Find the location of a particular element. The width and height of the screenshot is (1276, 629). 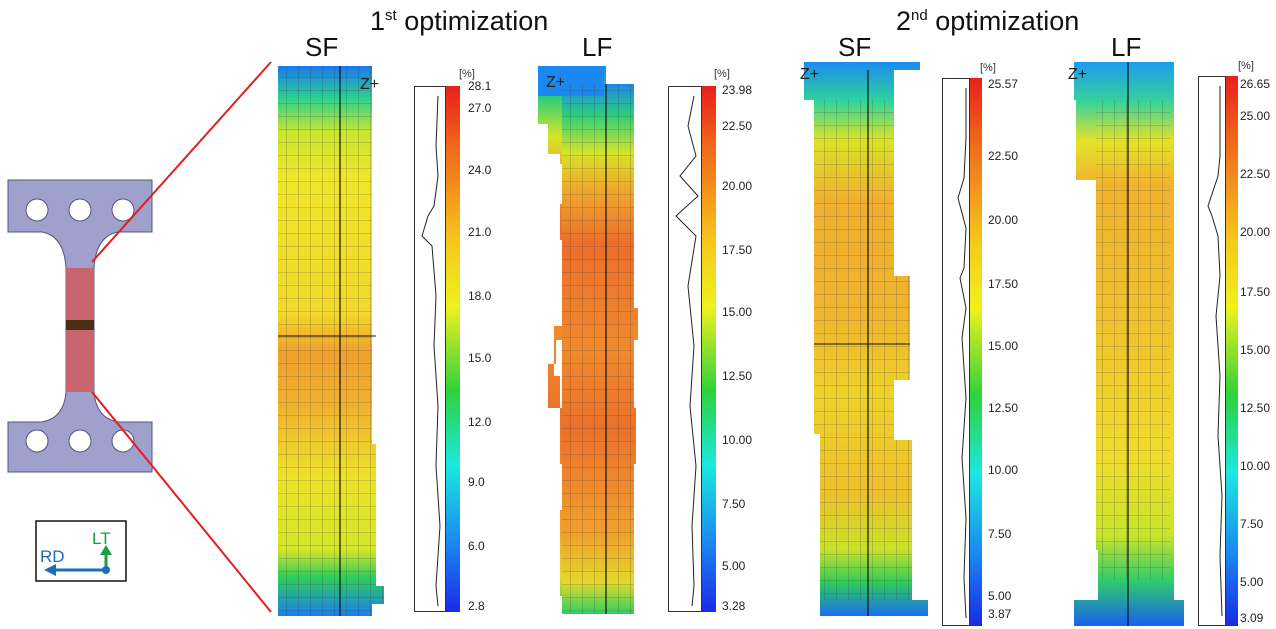

heading-sup: nd is located at coordinates (919, 15).